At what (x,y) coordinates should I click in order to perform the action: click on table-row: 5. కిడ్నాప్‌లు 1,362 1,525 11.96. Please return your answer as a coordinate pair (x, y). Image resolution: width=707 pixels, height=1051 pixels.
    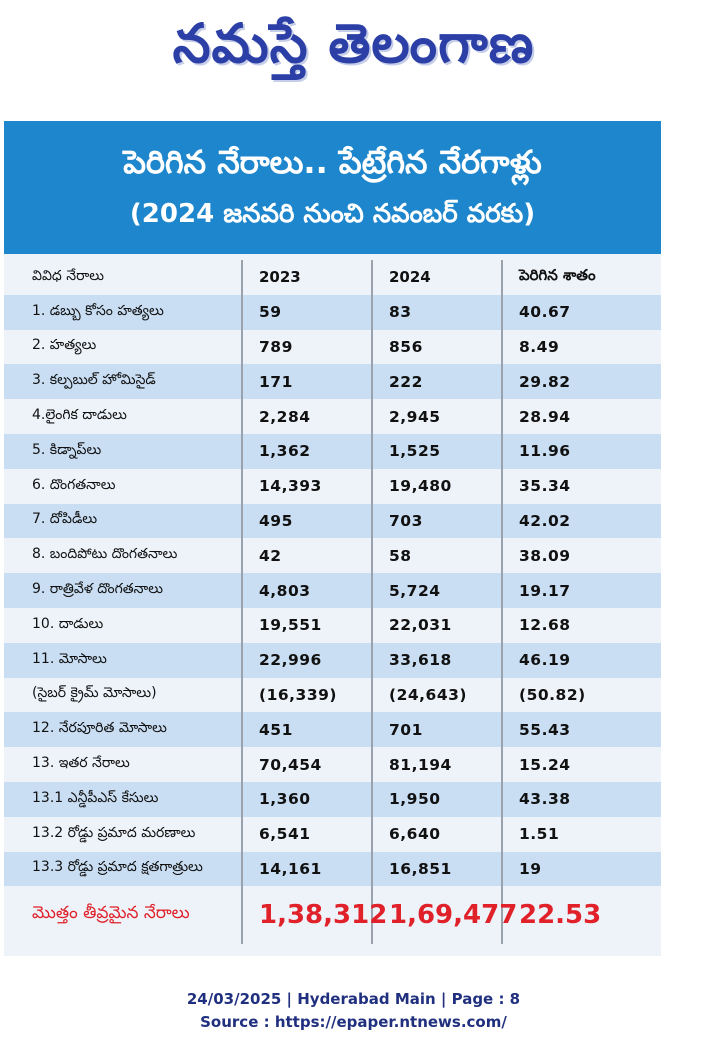
    Looking at the image, I should click on (332, 451).